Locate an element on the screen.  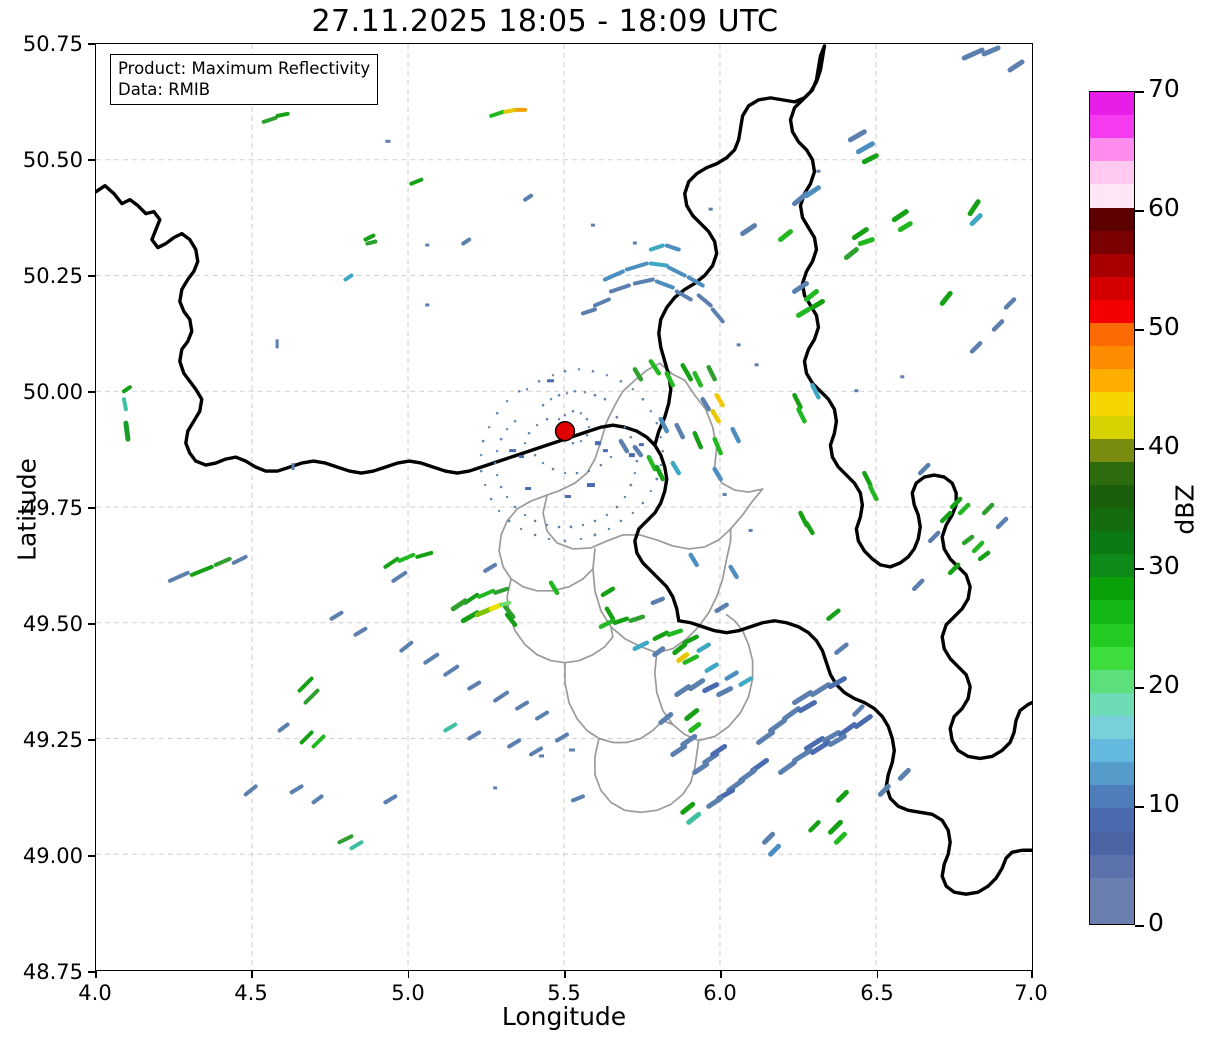
ytick-label-49-50: 49.50 is located at coordinates (52, 624).